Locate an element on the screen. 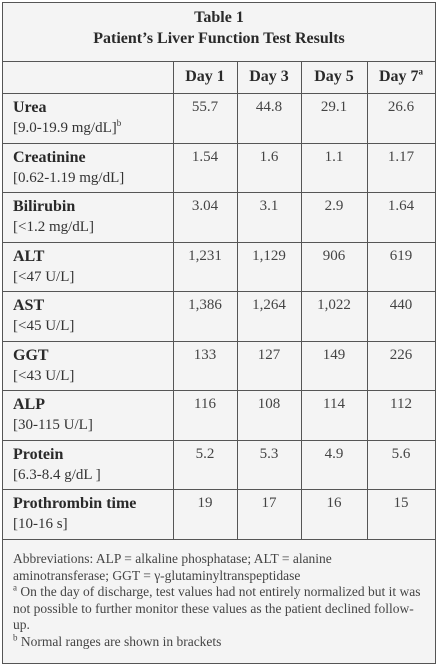 This screenshot has width=440, height=668. result-value: 440 is located at coordinates (401, 305).